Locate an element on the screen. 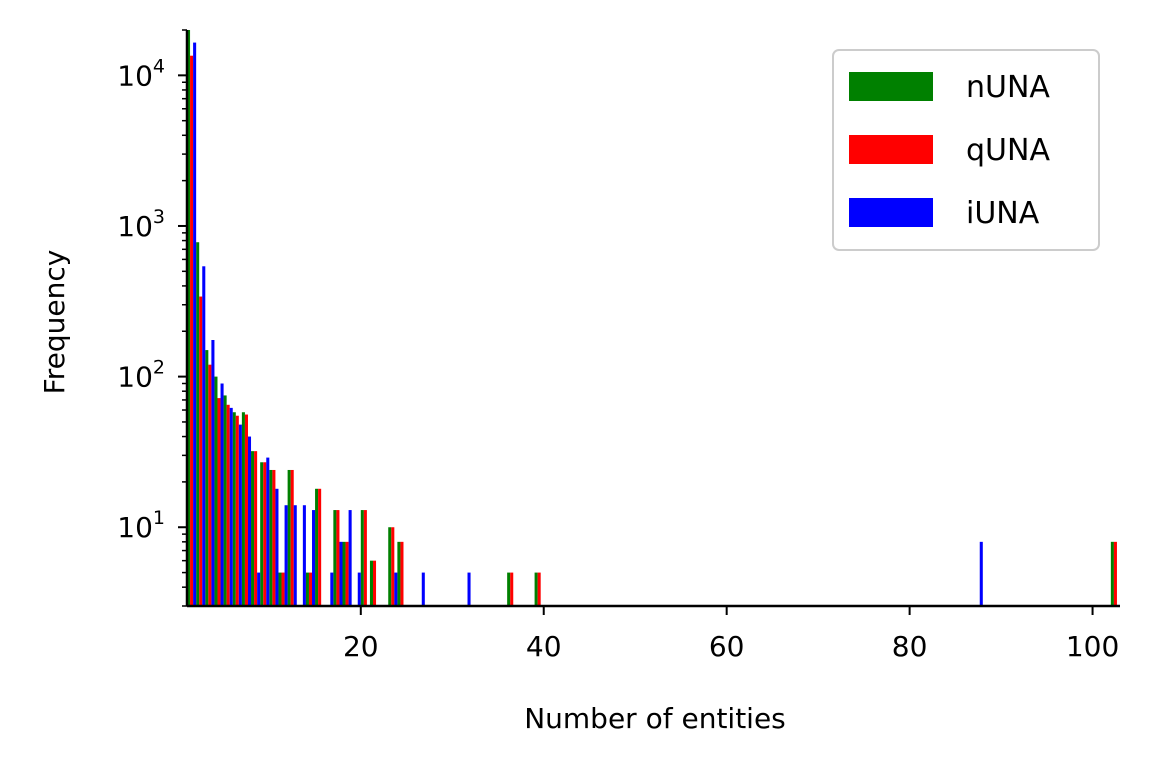 The image size is (1167, 767). legend-swatch-nUNA is located at coordinates (891, 86).